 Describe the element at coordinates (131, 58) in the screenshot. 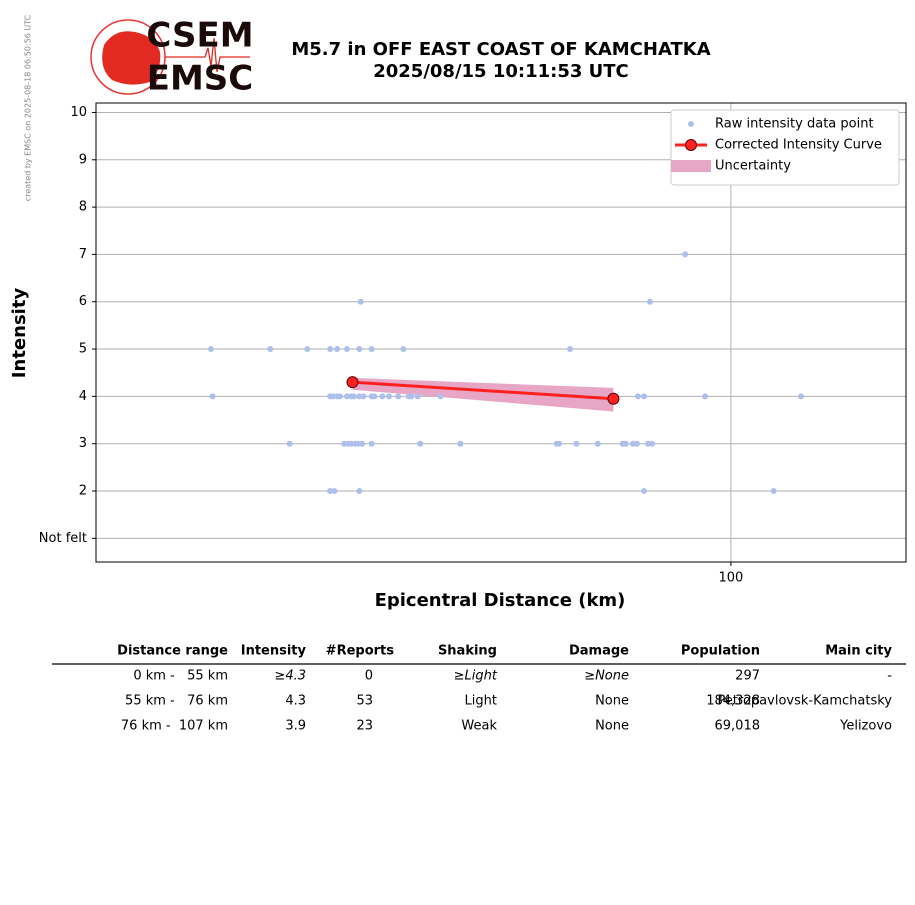

I see `logo-map` at that location.